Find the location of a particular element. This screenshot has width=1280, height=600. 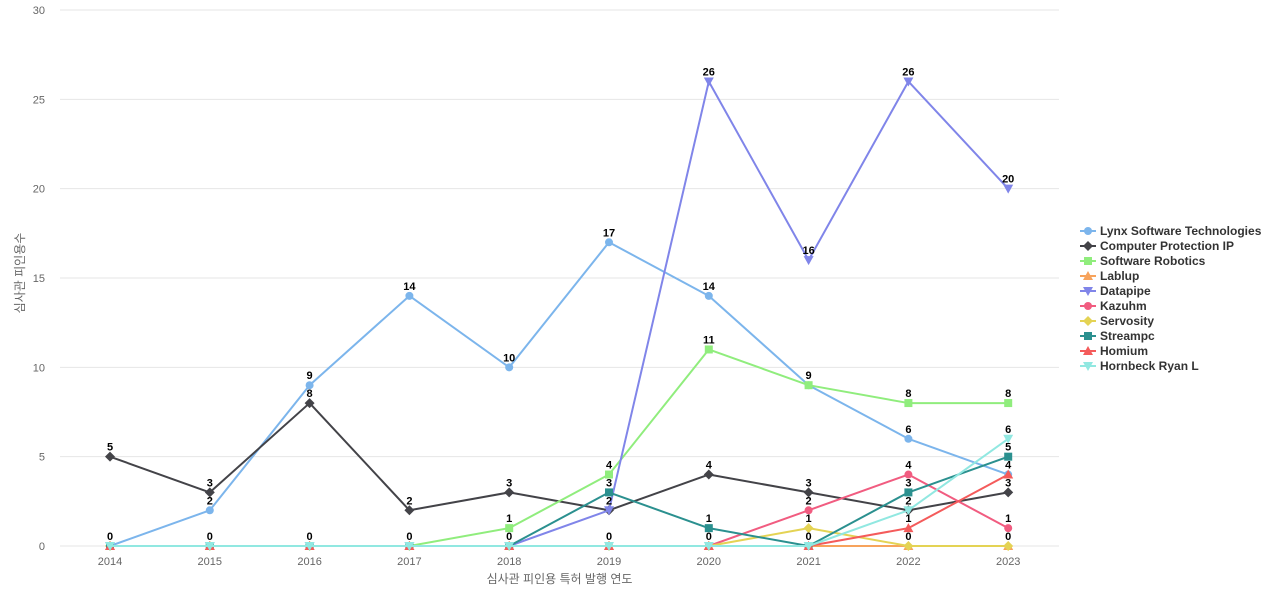

legend-label: Kazuhm is located at coordinates (1123, 306).